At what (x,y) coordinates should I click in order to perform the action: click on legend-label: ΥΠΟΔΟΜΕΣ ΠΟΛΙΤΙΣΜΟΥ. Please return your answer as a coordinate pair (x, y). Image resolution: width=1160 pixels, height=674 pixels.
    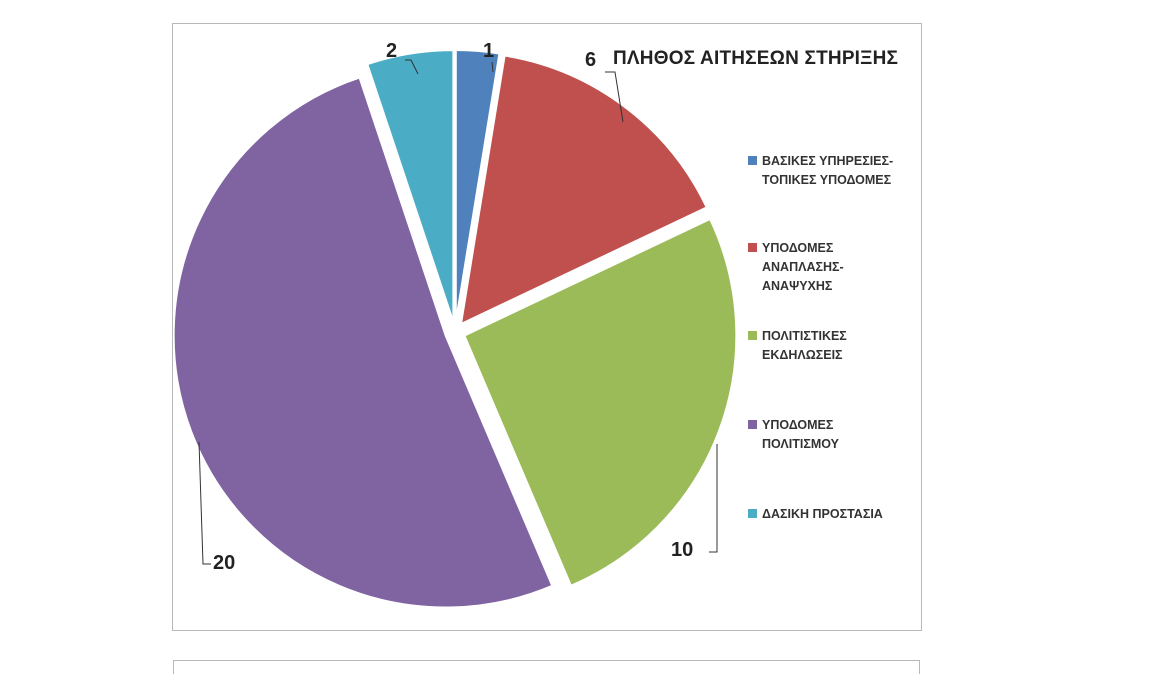
    Looking at the image, I should click on (800, 434).